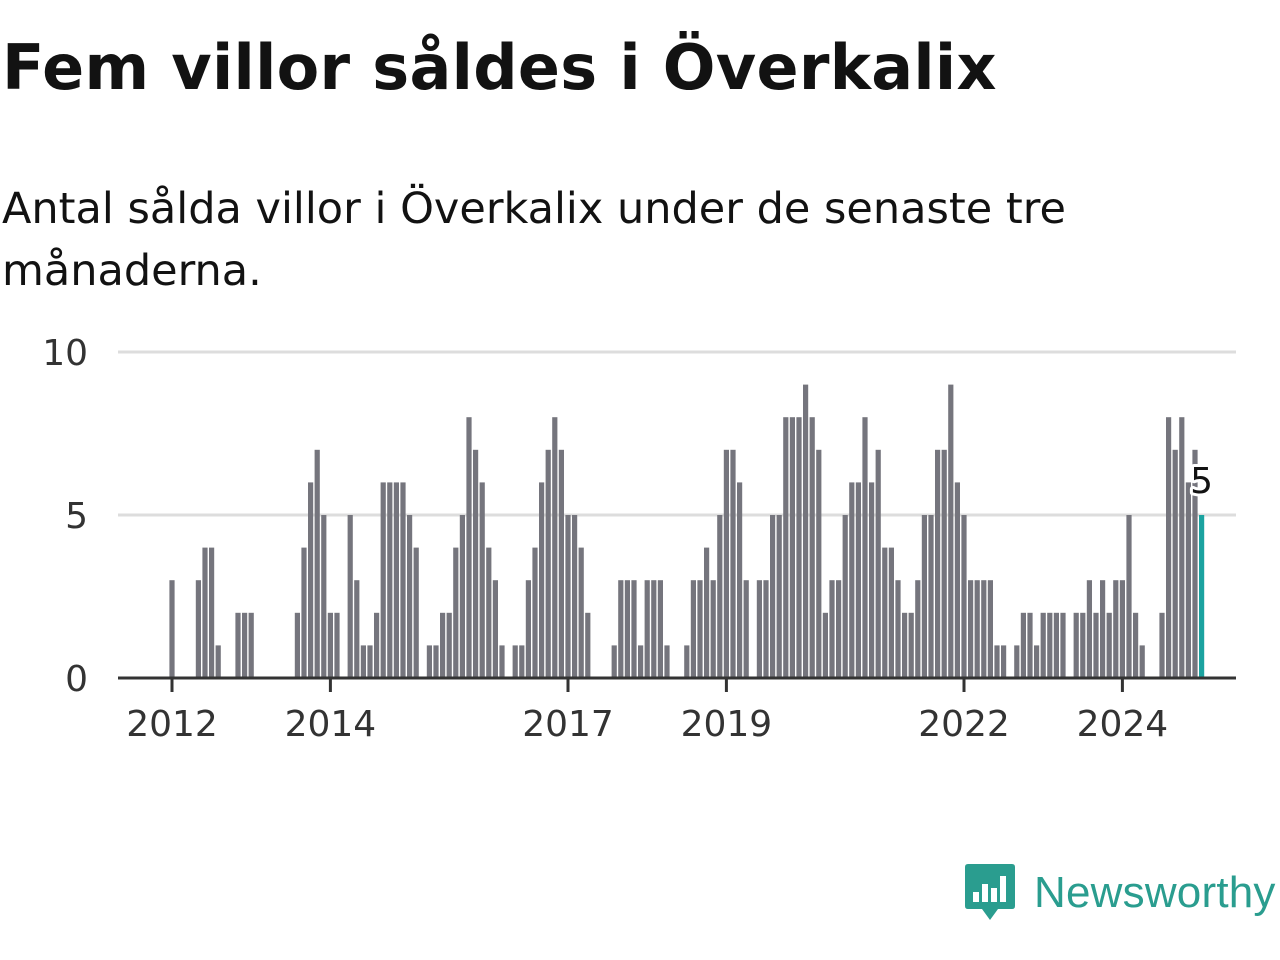 The width and height of the screenshot is (1280, 960). What do you see at coordinates (568, 724) in the screenshot?
I see `x-tick-label: 2017` at bounding box center [568, 724].